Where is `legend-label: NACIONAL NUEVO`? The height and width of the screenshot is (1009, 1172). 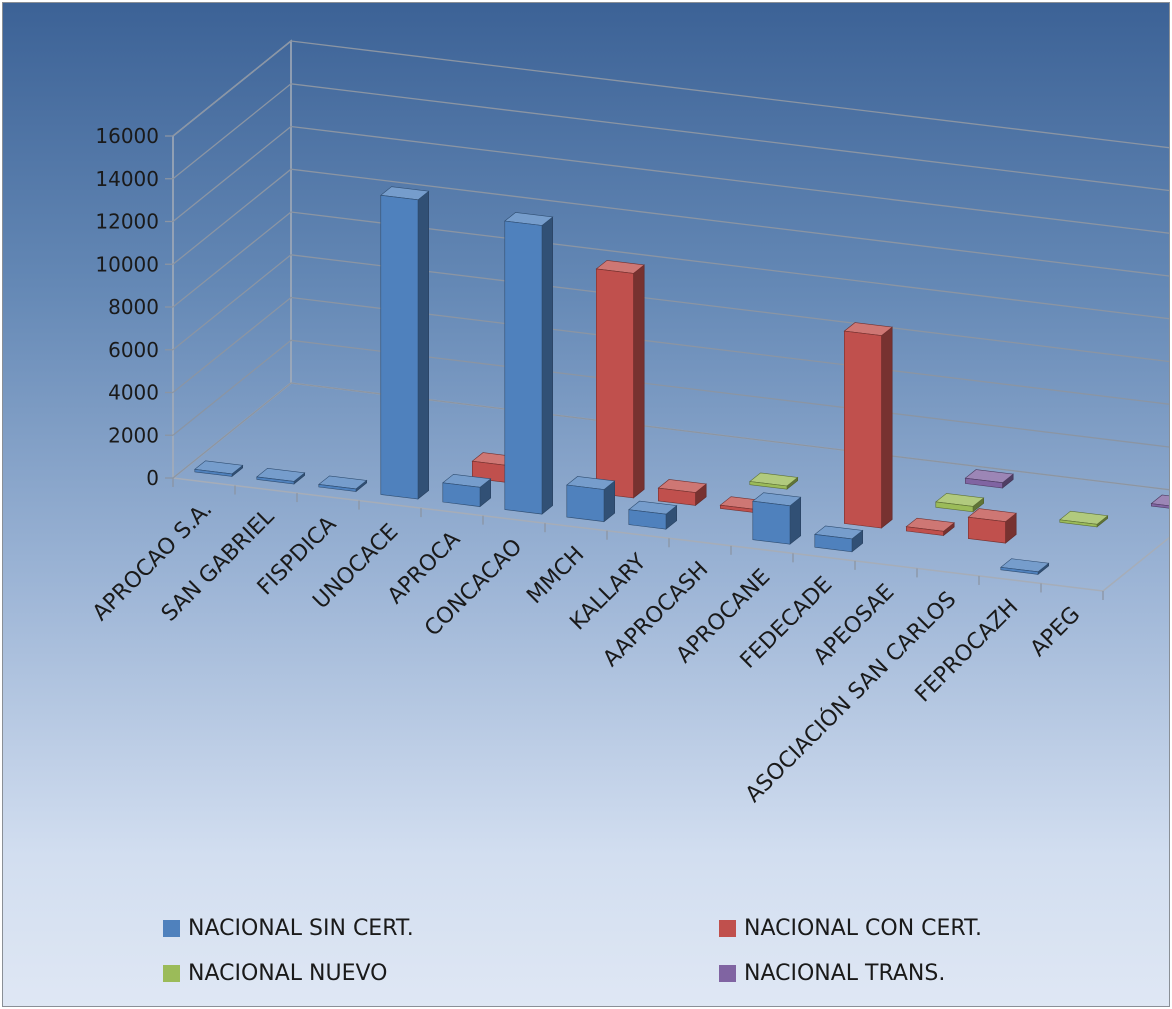 legend-label: NACIONAL NUEVO is located at coordinates (288, 973).